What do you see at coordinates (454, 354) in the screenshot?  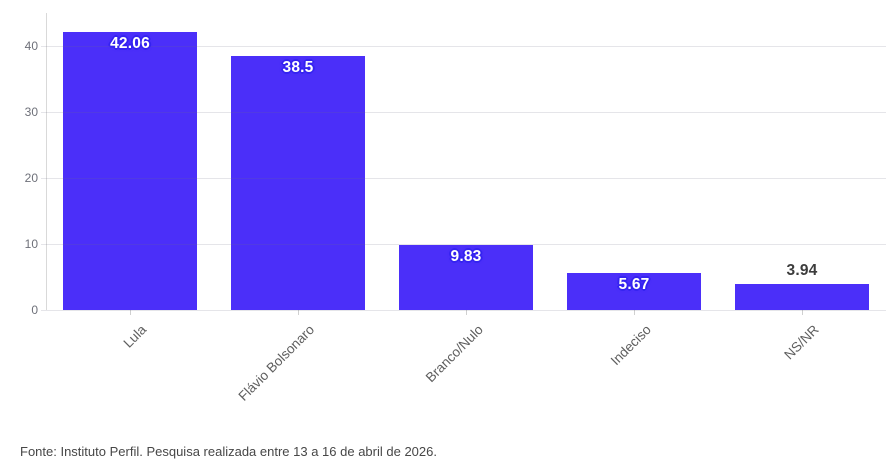 I see `x-axis-label: Branco/Nulo` at bounding box center [454, 354].